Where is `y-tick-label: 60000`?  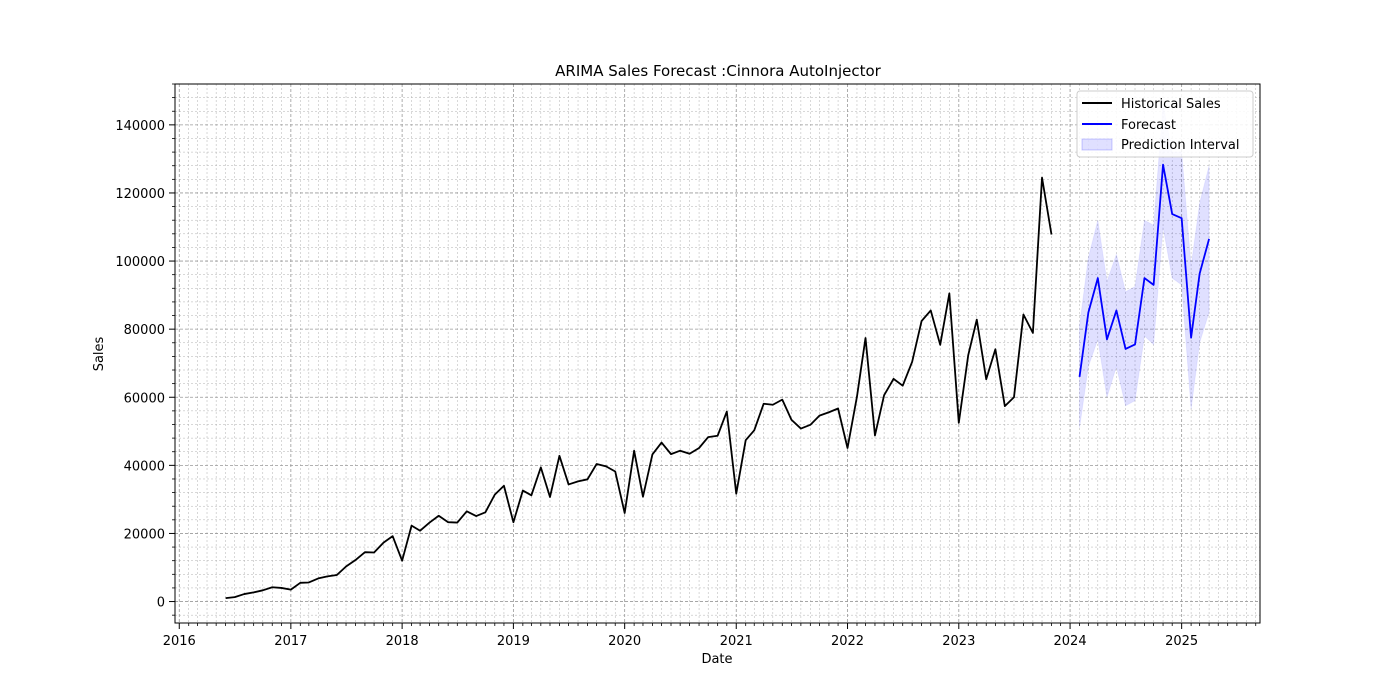
y-tick-label: 60000 is located at coordinates (144, 398).